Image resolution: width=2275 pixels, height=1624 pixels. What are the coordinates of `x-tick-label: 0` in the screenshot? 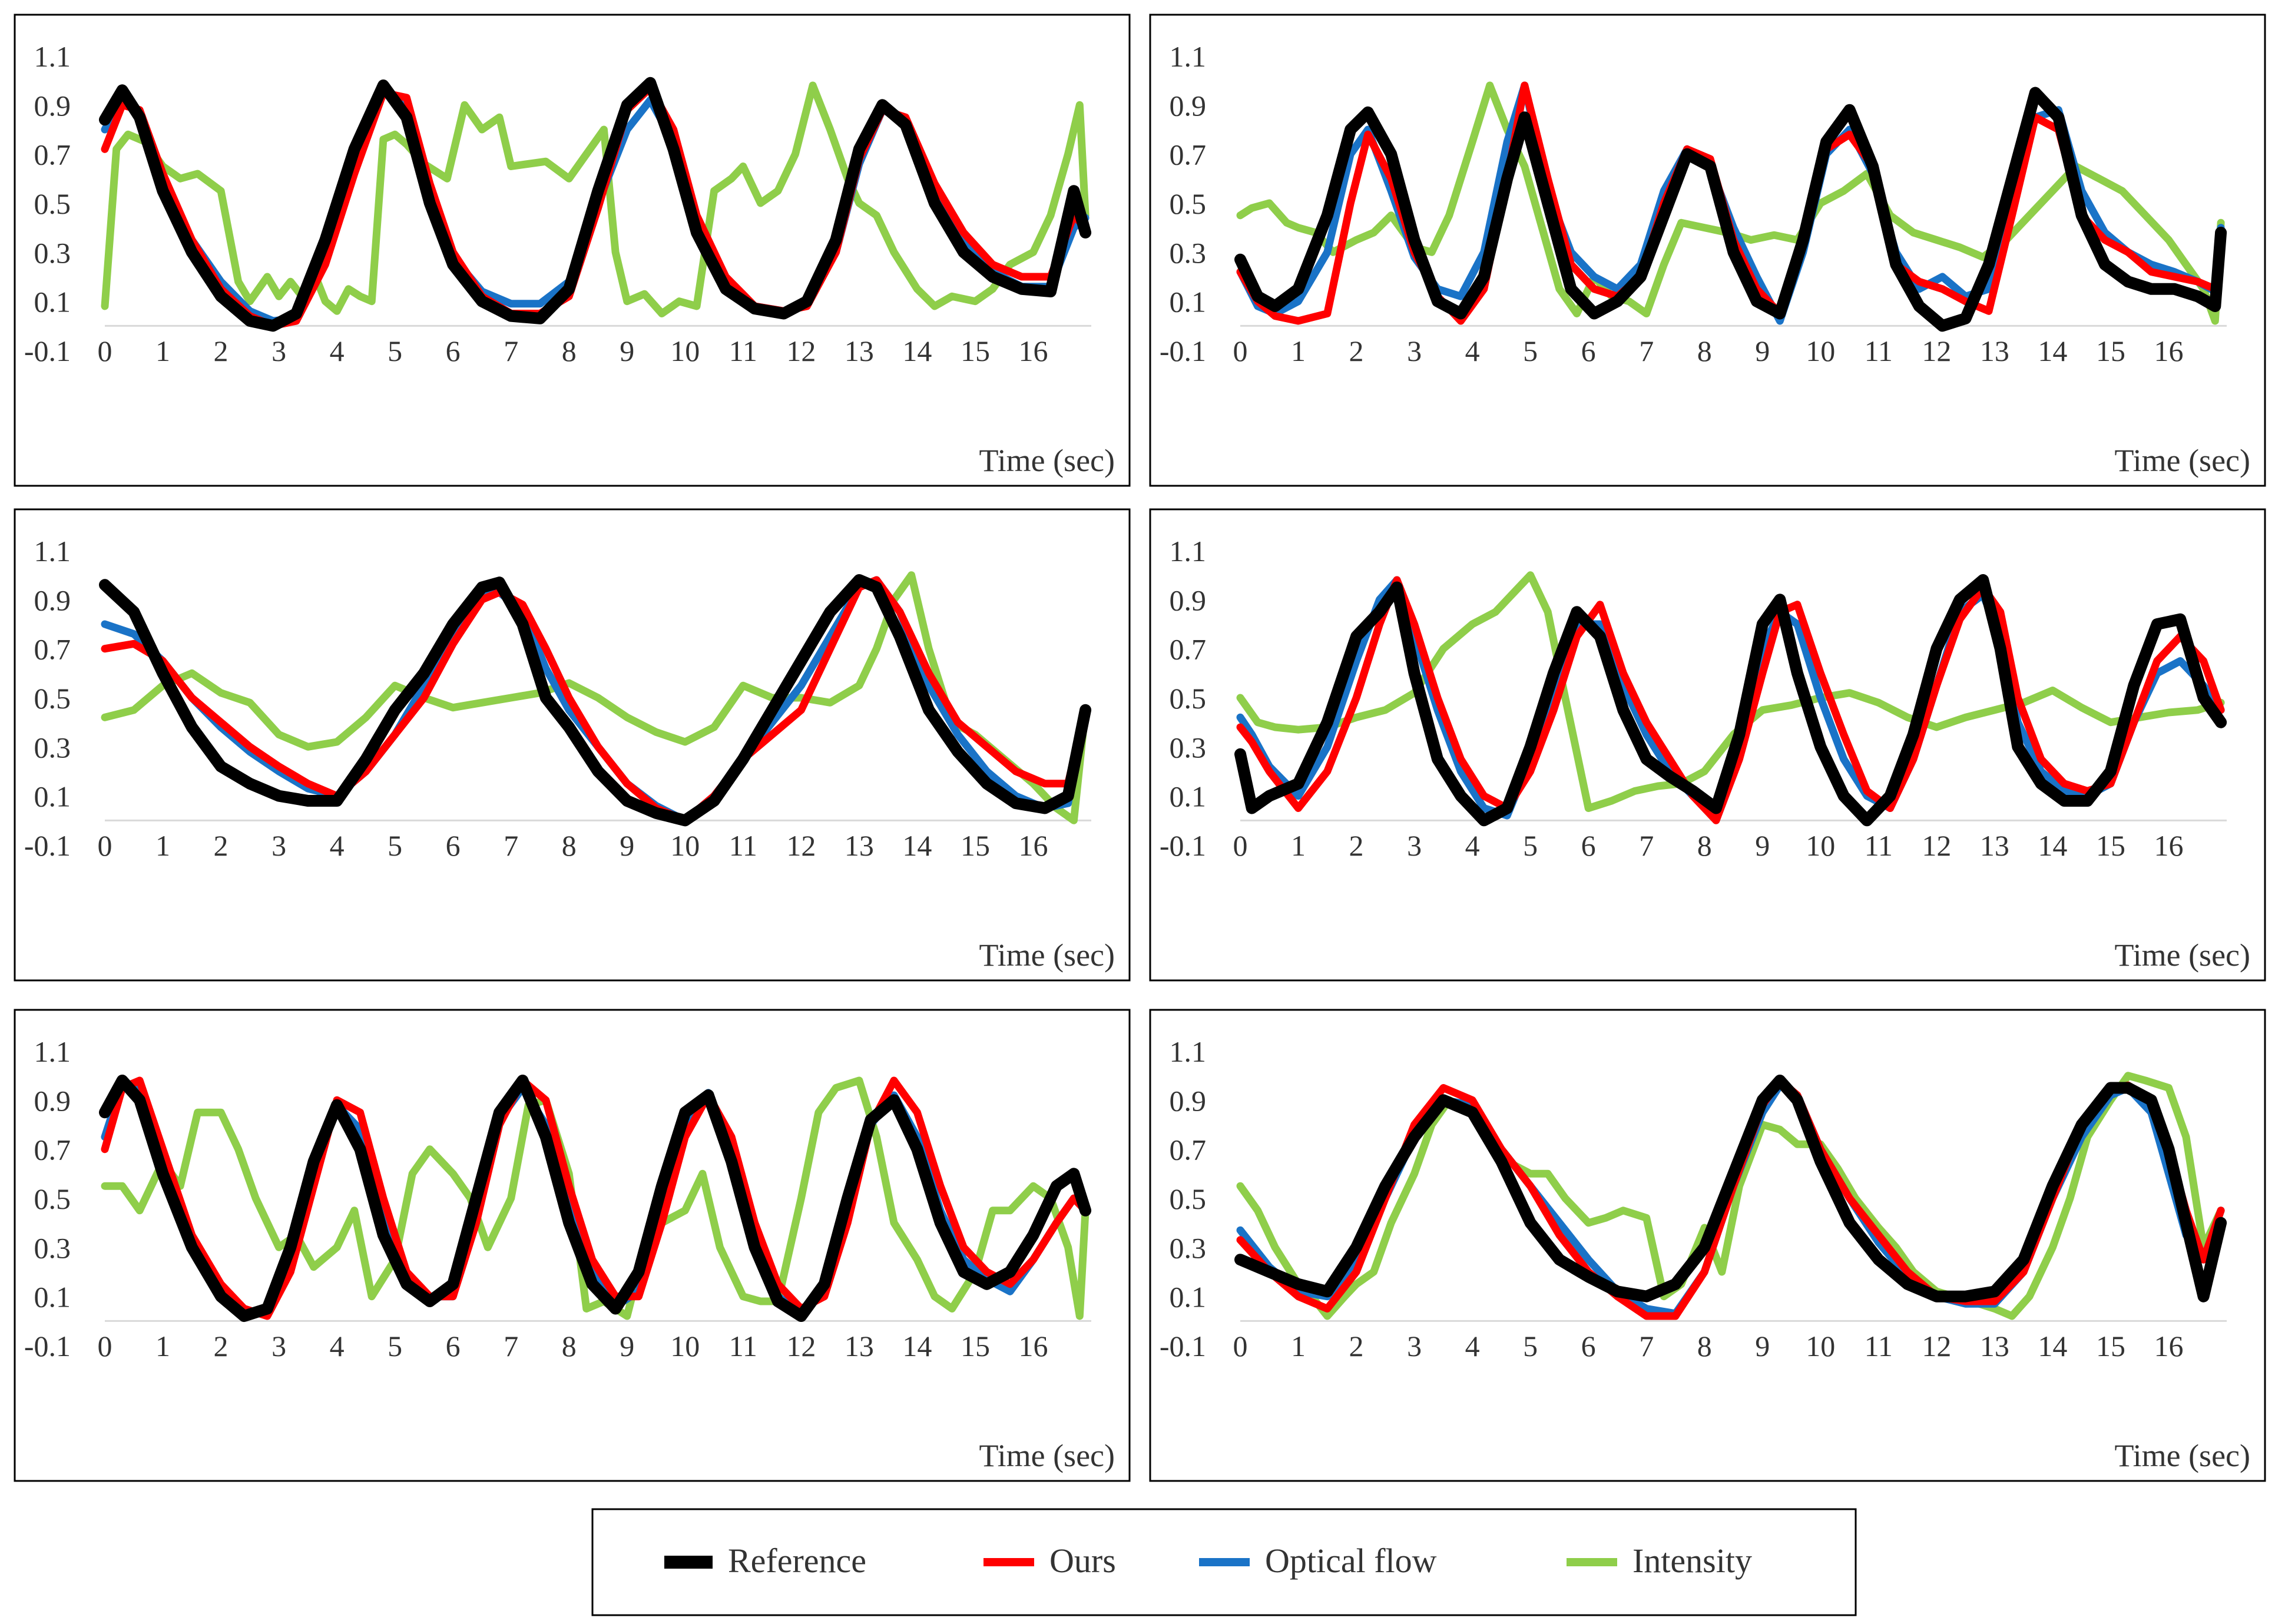 It's located at (1240, 350).